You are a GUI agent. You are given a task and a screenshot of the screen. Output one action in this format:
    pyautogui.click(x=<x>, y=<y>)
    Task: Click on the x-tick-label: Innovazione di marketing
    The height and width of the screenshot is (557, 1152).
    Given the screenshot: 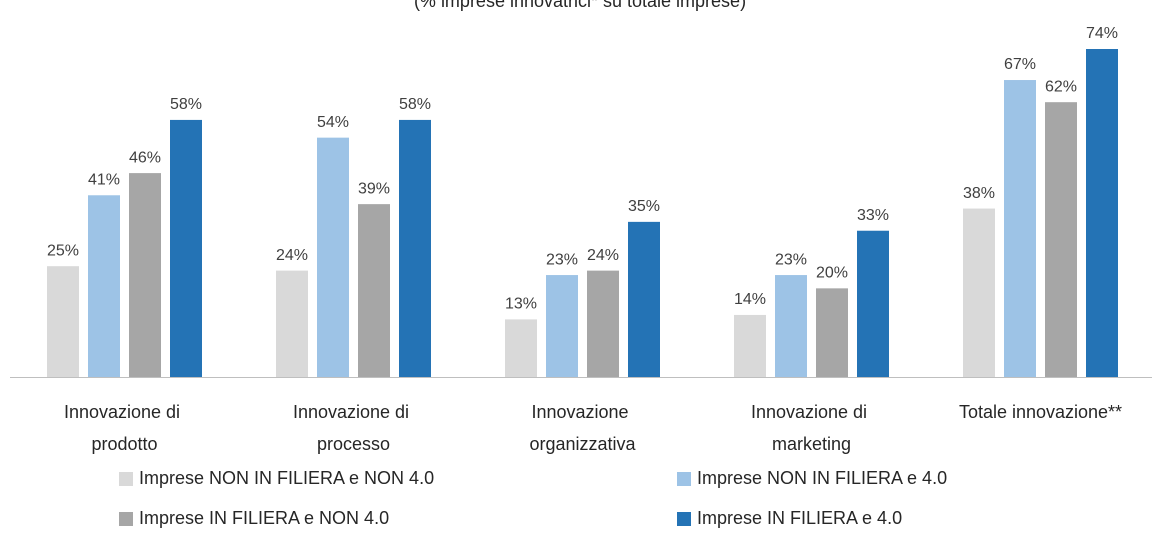 What is the action you would take?
    pyautogui.click(x=811, y=428)
    